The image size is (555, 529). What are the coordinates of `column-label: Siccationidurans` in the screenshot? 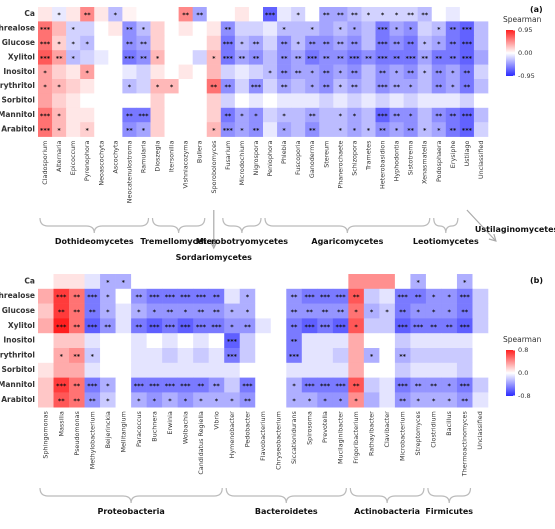 It's located at (294, 437).